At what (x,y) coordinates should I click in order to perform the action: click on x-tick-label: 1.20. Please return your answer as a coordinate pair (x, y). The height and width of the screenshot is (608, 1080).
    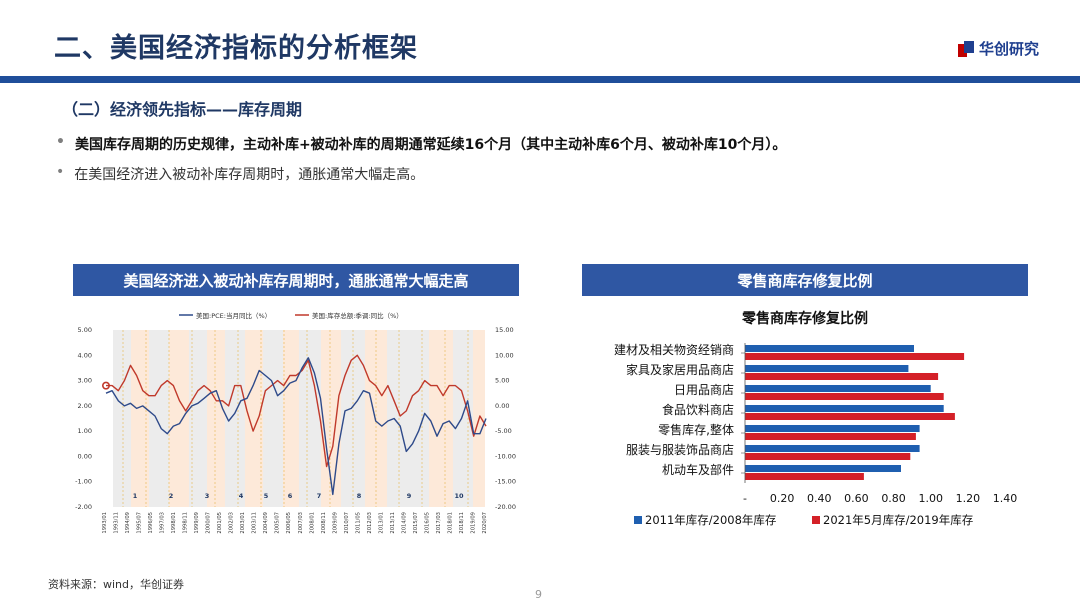
    Looking at the image, I should click on (968, 498).